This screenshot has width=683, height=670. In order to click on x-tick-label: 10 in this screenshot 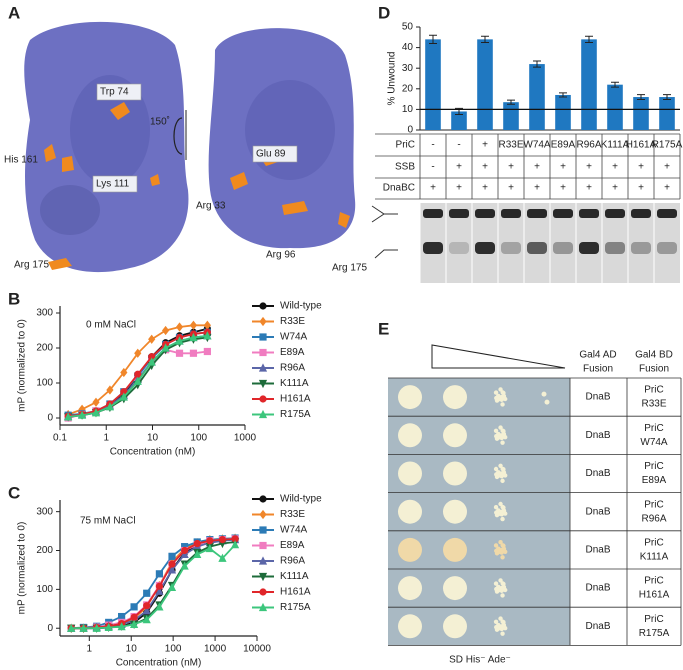, I will do `click(153, 438)`.